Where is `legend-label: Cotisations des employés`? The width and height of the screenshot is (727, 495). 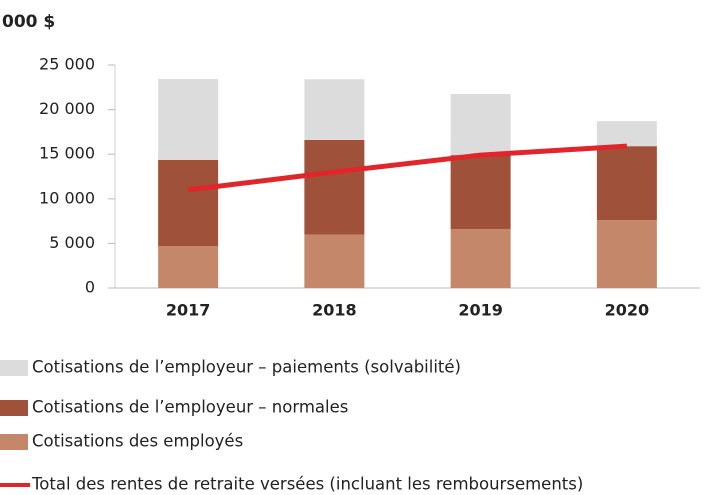 legend-label: Cotisations des employés is located at coordinates (137, 441).